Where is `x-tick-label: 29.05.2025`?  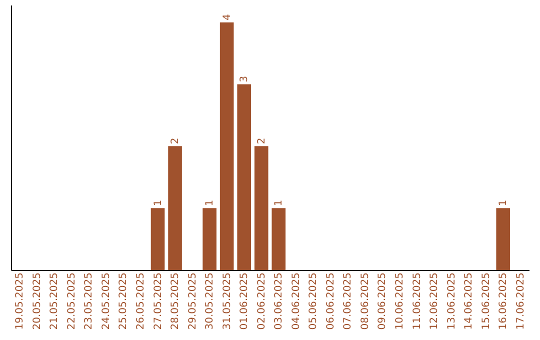 x-tick-label: 29.05.2025 is located at coordinates (192, 301).